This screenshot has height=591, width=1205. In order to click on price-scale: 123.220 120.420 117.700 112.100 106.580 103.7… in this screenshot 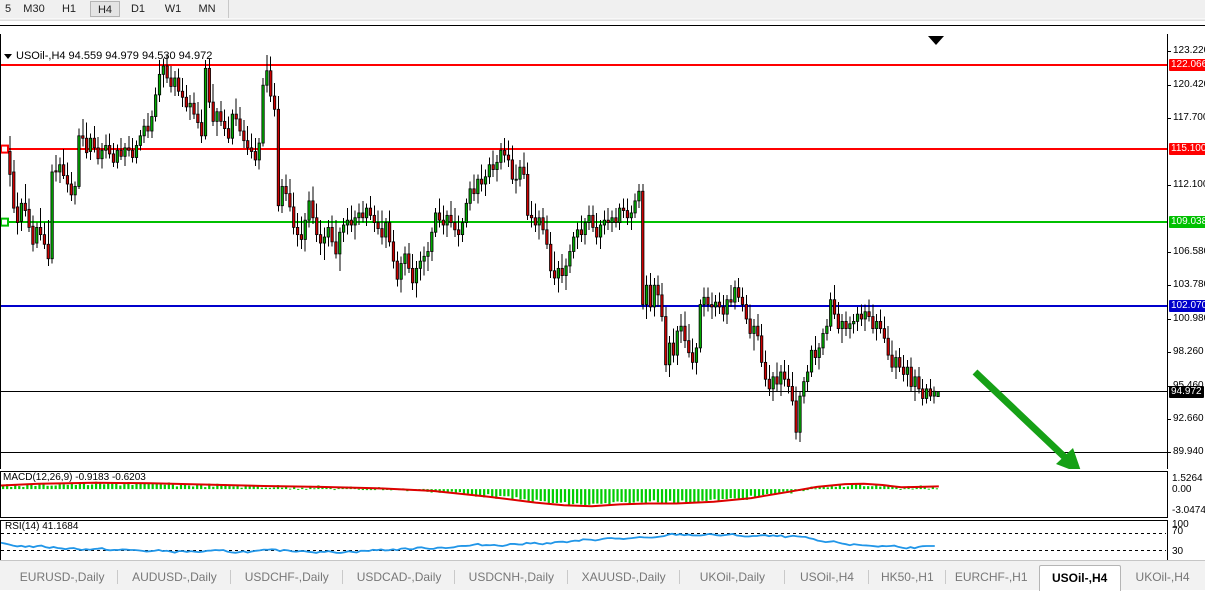, I will do `click(1186, 251)`.